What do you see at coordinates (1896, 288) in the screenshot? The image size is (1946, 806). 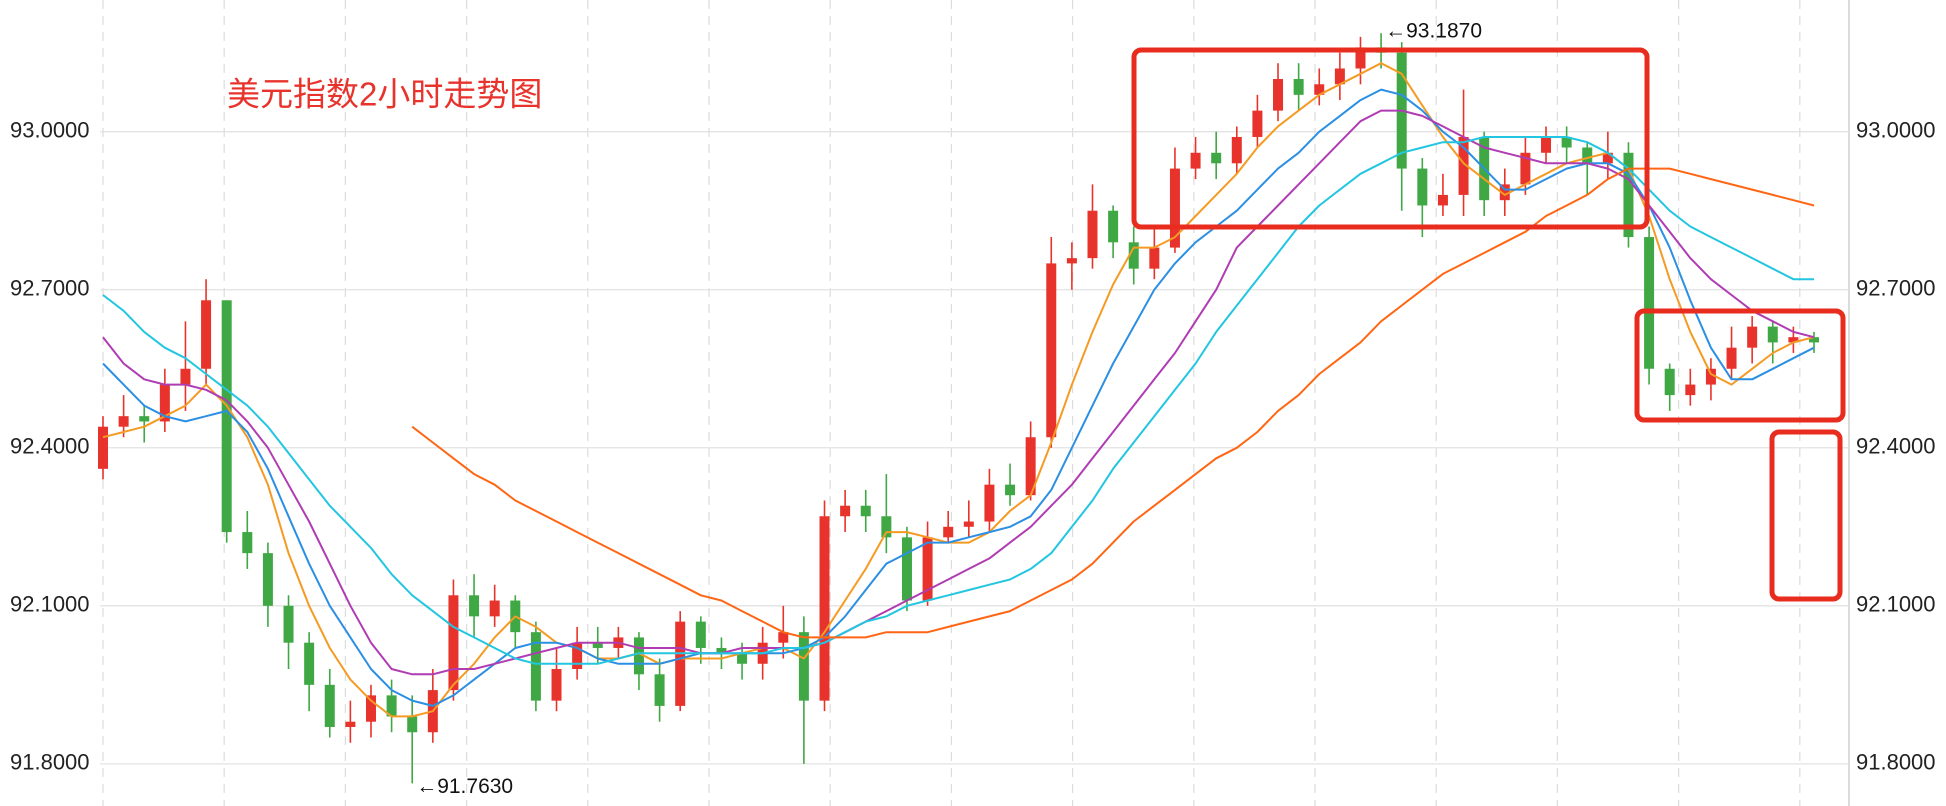 I see `y2-tick-label: 92.7000` at bounding box center [1896, 288].